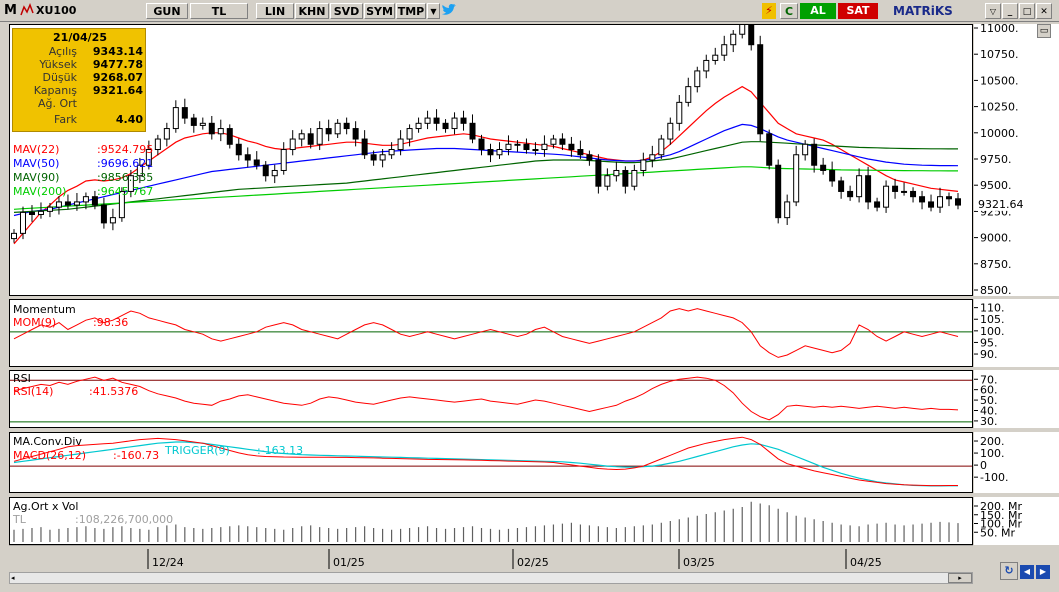 The image size is (1059, 592). Describe the element at coordinates (449, 11) in the screenshot. I see `twitter-icon` at that location.